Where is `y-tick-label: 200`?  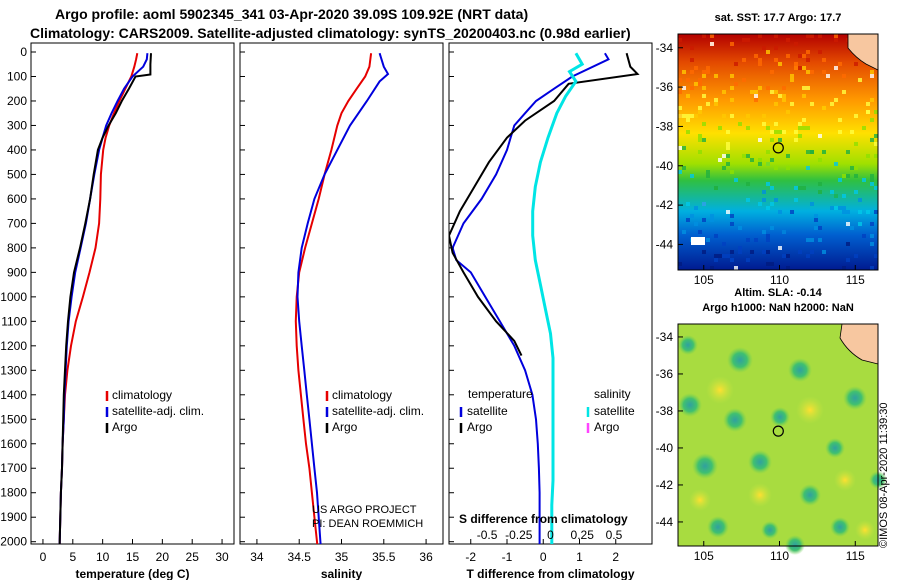 y-tick-label: 200 is located at coordinates (17, 101).